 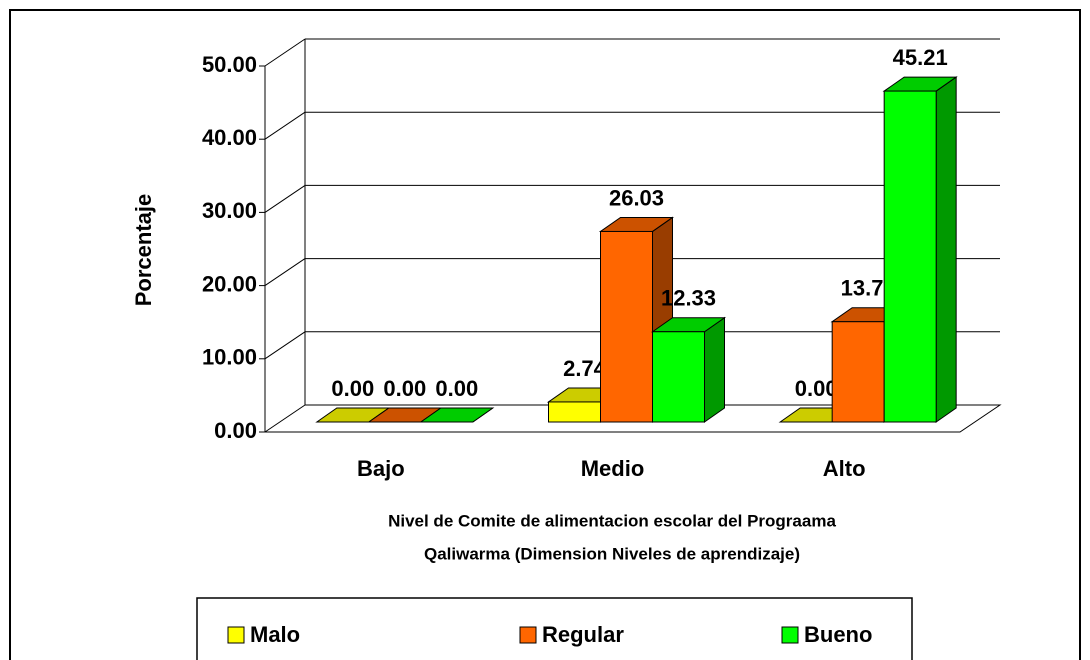 I want to click on legend-label: Regular, so click(x=583, y=634).